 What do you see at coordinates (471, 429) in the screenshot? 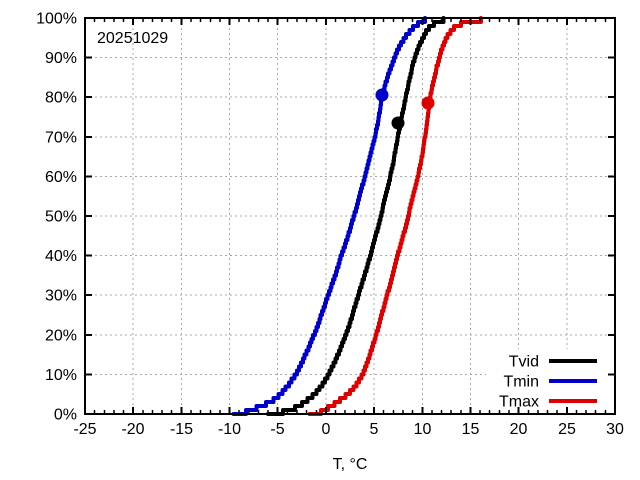
I see `x-tick-label: 15` at bounding box center [471, 429].